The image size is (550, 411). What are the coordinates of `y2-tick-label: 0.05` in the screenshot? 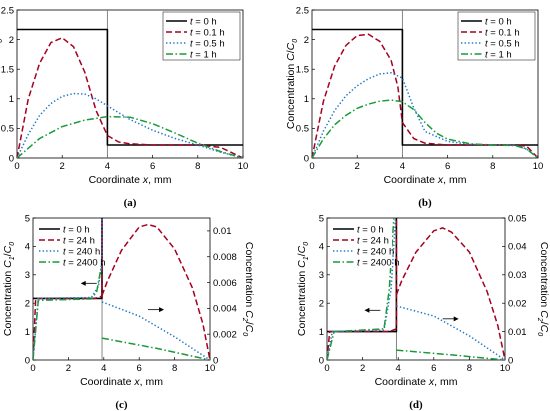 It's located at (517, 218).